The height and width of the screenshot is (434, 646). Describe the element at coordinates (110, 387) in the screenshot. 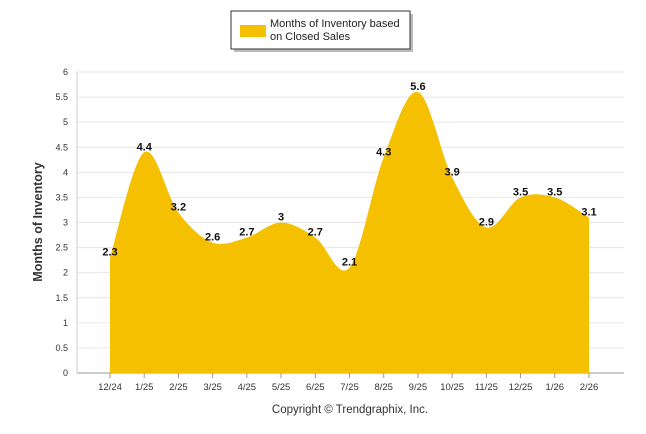

I see `x-tick-label: 12/24` at that location.